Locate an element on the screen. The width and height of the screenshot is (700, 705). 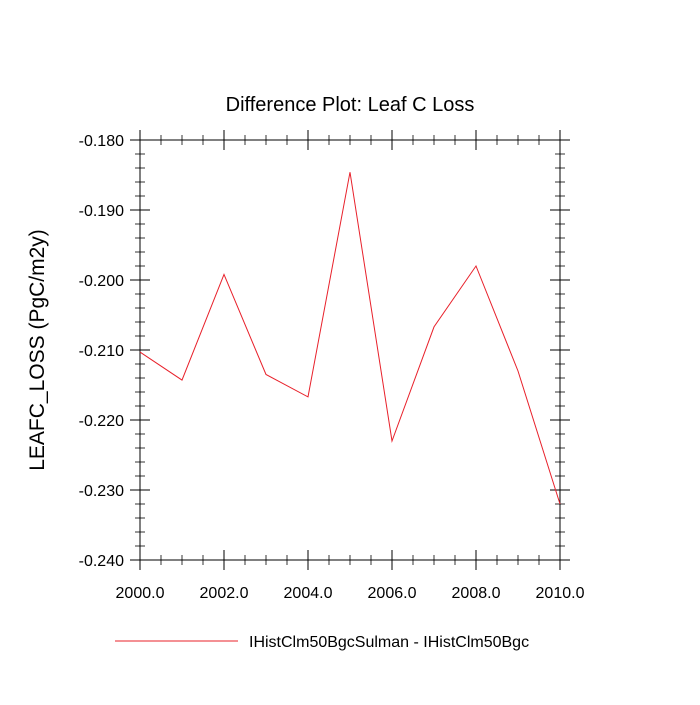
legend-entry-label: IHistClm50BgcSulman - IHistClm50Bgc is located at coordinates (389, 642).